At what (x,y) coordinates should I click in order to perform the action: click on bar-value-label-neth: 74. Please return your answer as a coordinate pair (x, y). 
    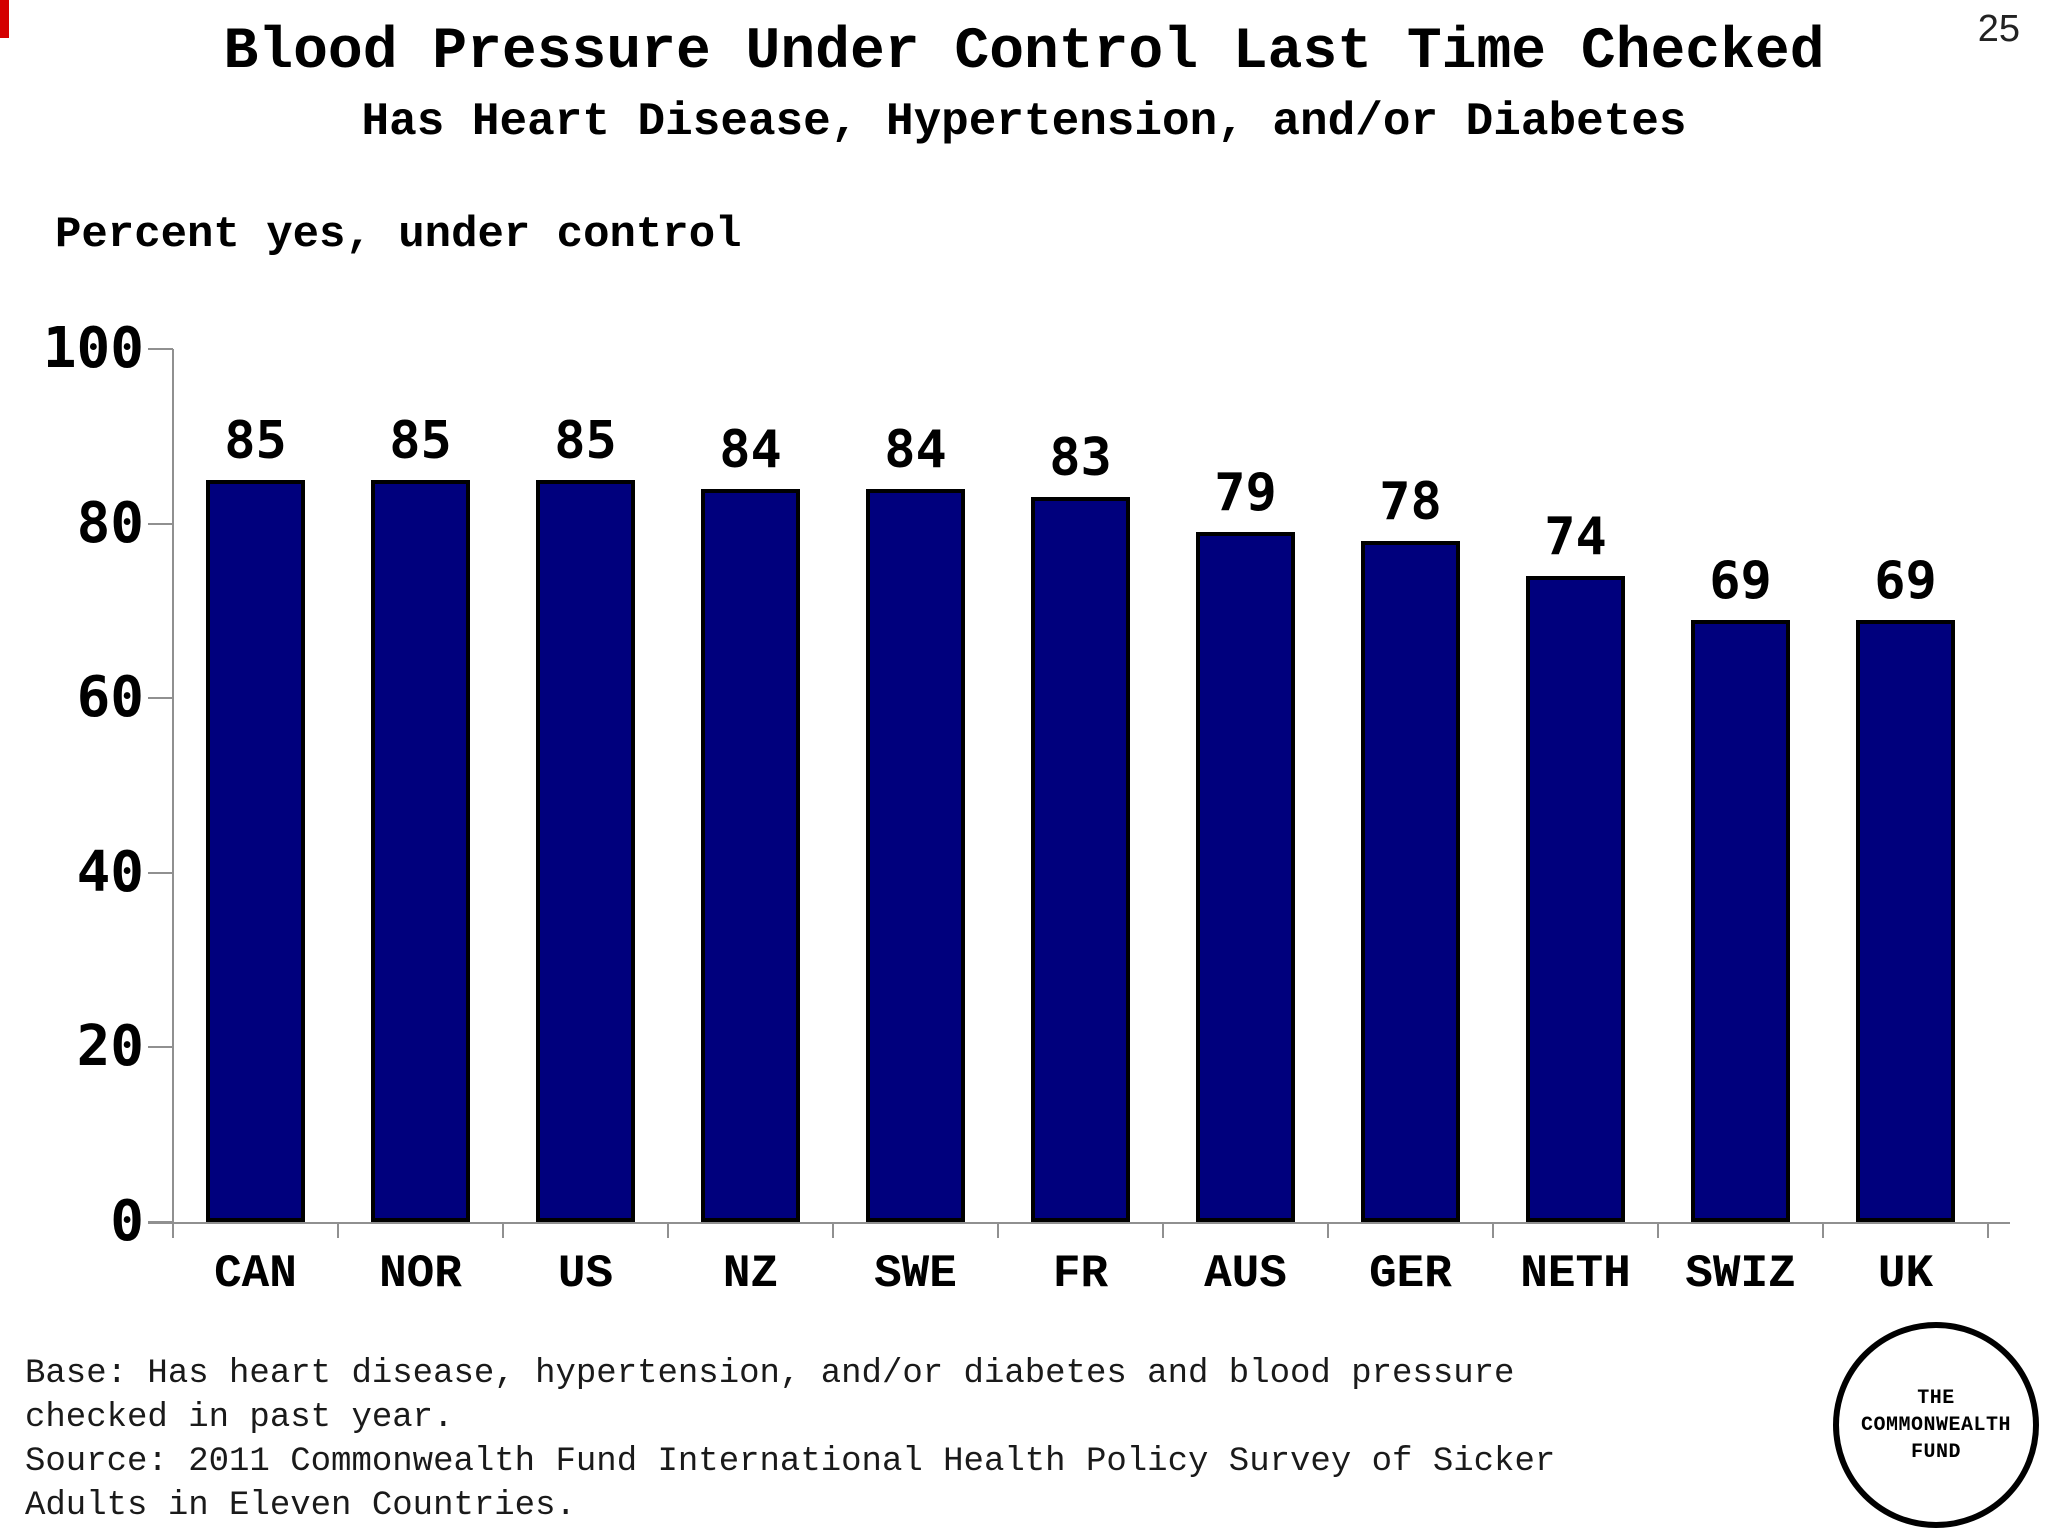
    Looking at the image, I should click on (1575, 536).